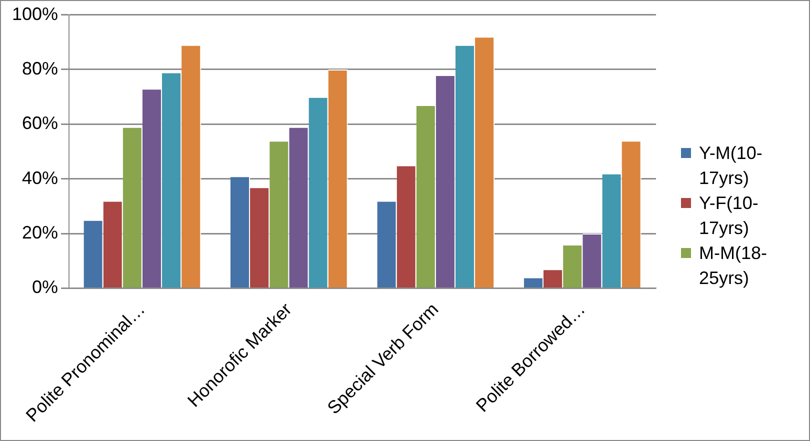 This screenshot has height=441, width=810. Describe the element at coordinates (733, 266) in the screenshot. I see `legend-label: M-M(18-25yrs)` at that location.